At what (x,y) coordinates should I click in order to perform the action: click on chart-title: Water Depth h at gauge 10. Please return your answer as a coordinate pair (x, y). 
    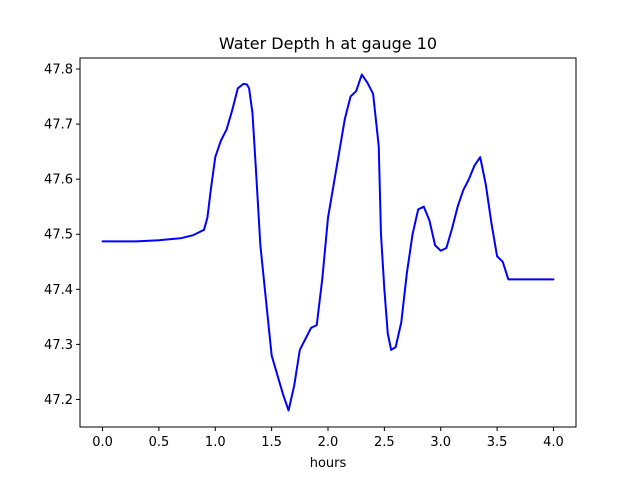
    Looking at the image, I should click on (328, 43).